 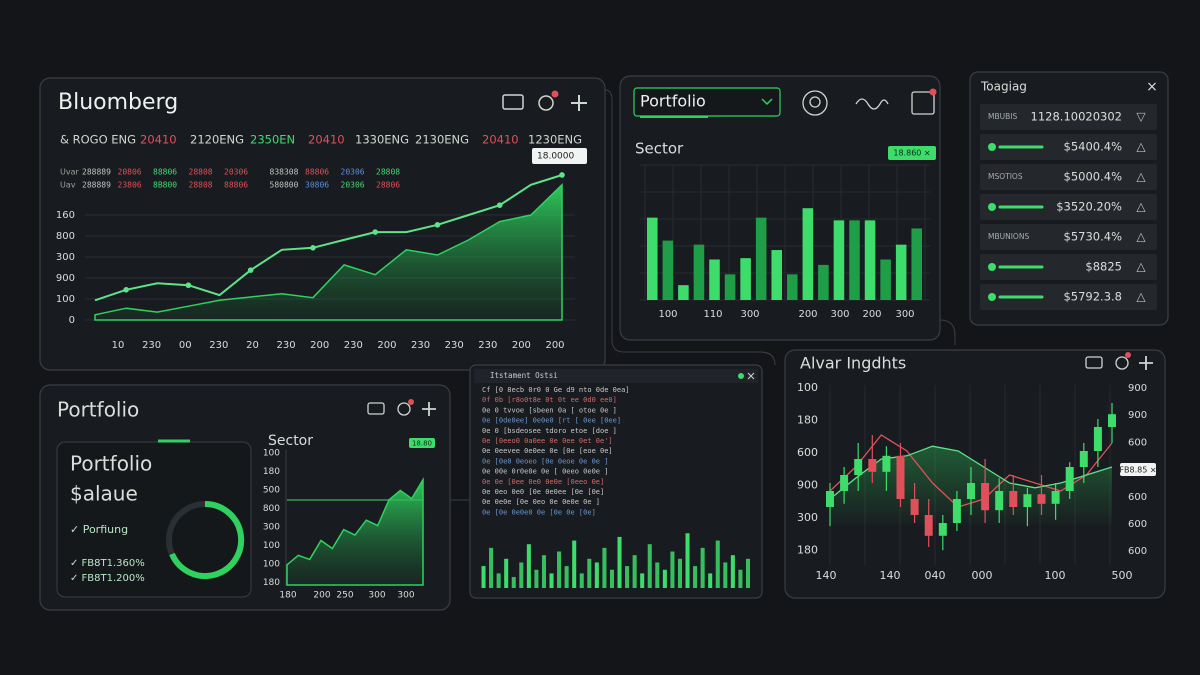 What do you see at coordinates (543, 492) in the screenshot?
I see `code-line: 0e 0eo 0e0 [0e 0e0ee [0e [0e]` at bounding box center [543, 492].